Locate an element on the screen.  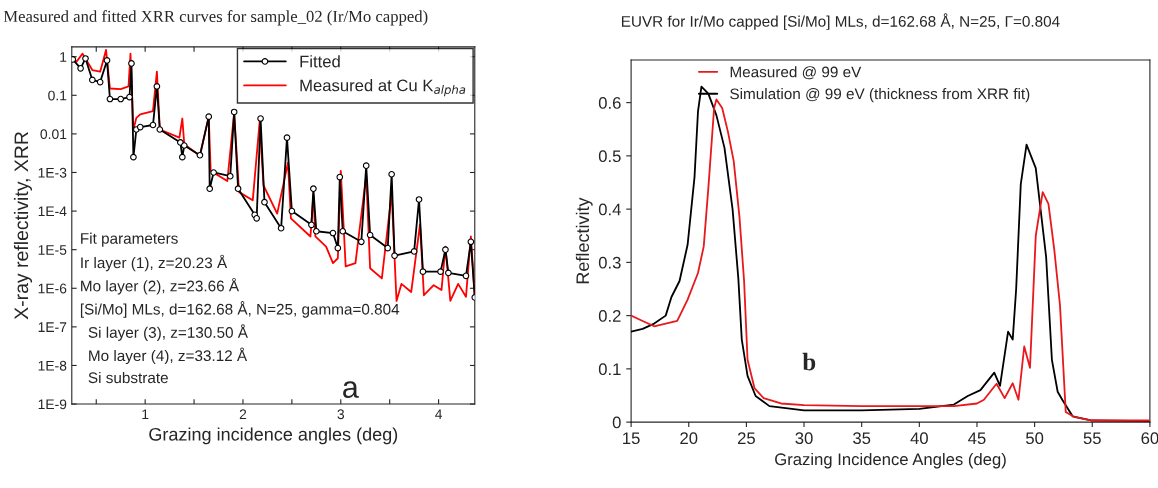
annotation: b is located at coordinates (809, 361).